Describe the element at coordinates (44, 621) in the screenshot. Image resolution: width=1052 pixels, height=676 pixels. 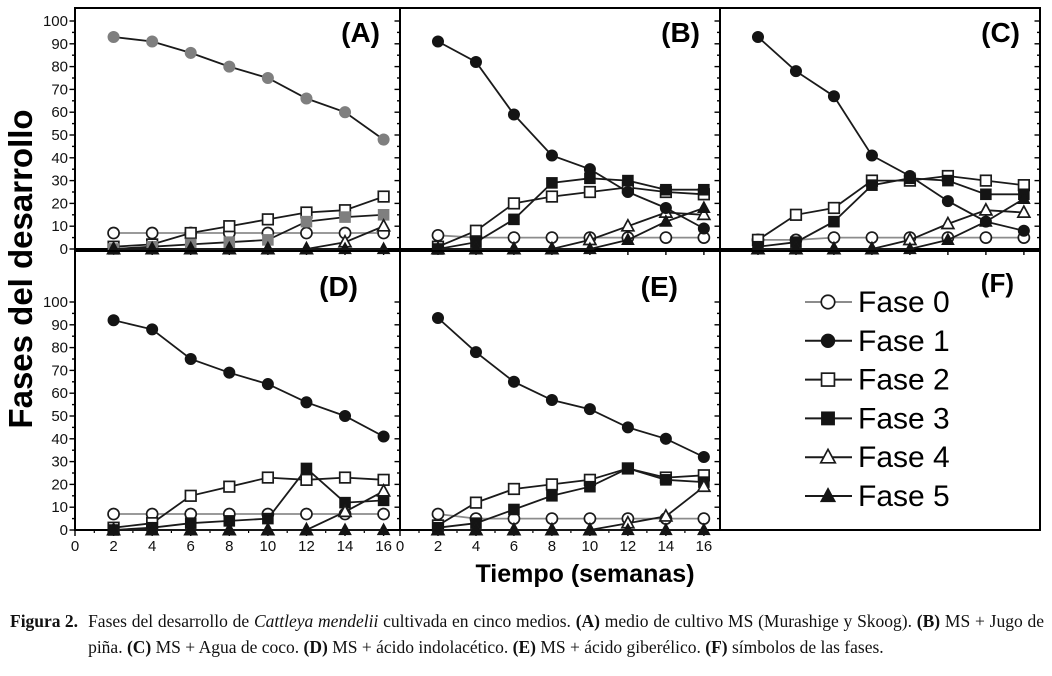
I see `figure-caption-label: Figura 2.` at that location.